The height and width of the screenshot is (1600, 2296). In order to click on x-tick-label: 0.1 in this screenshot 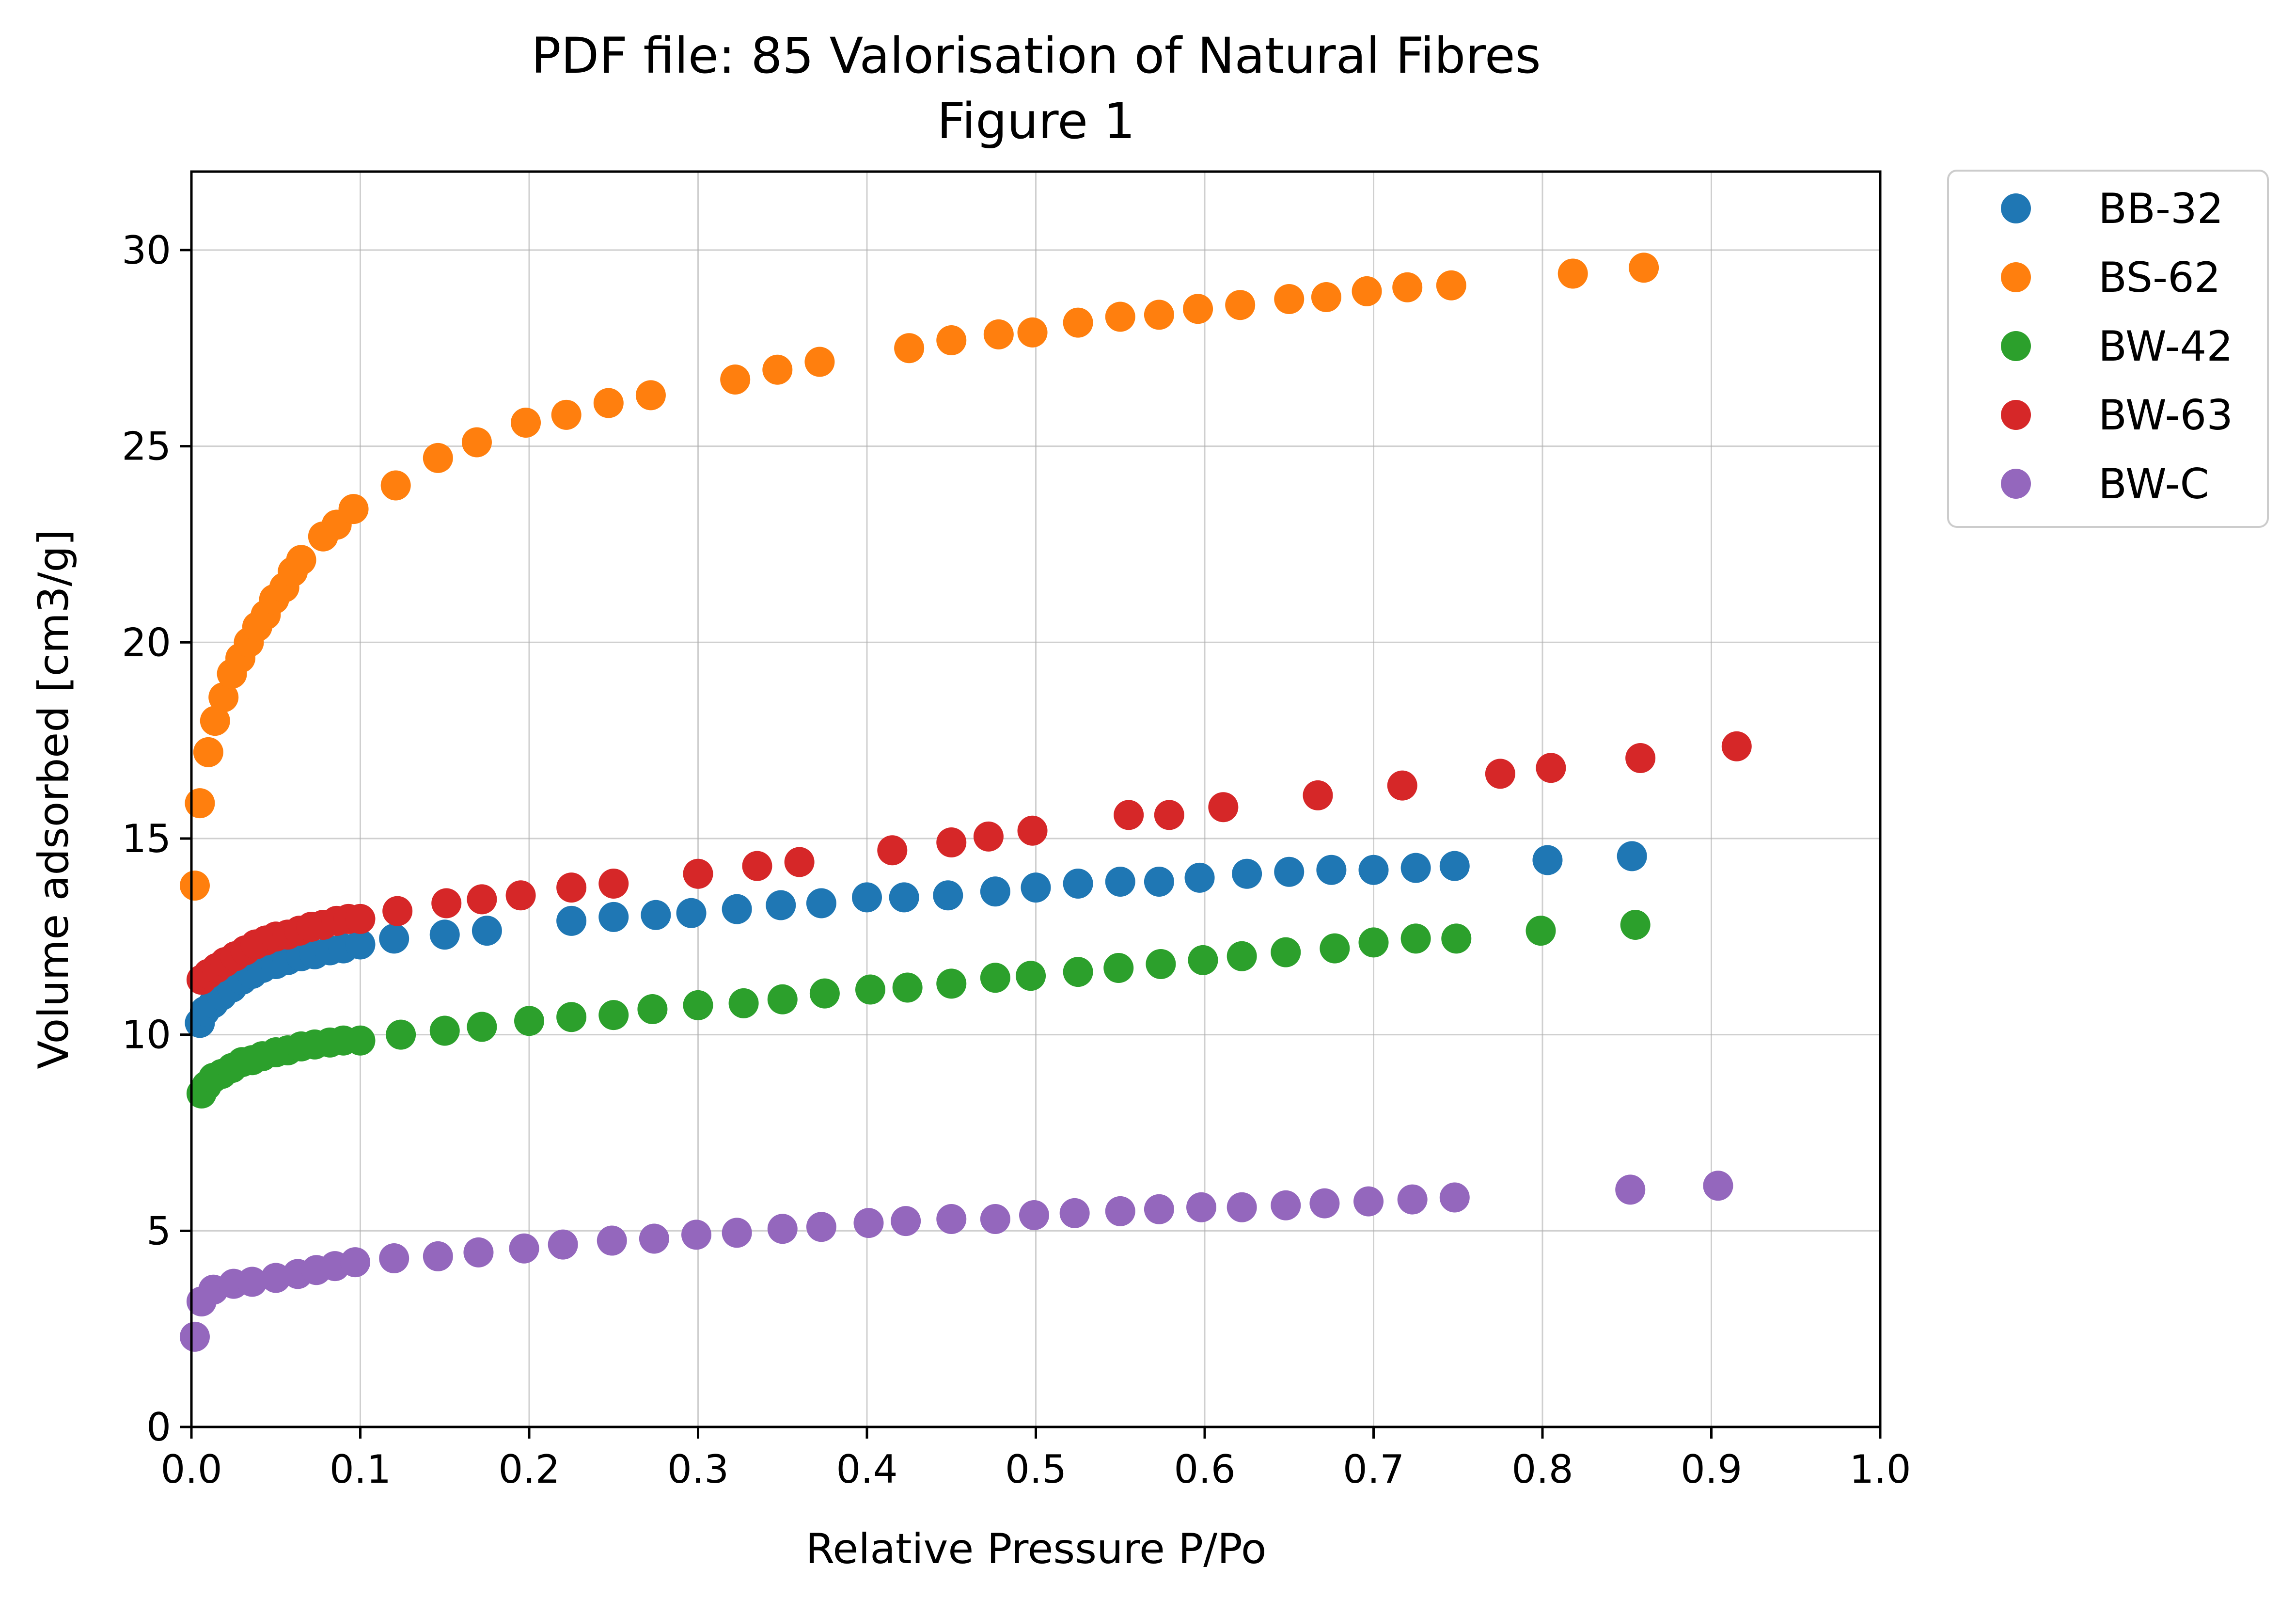, I will do `click(361, 1469)`.